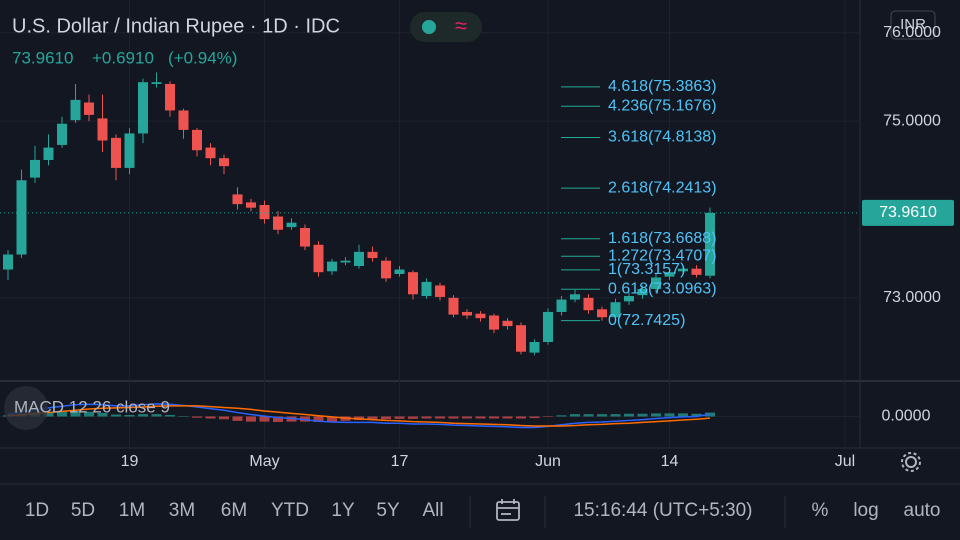 This screenshot has width=960, height=540. What do you see at coordinates (432, 510) in the screenshot?
I see `range-button: All` at bounding box center [432, 510].